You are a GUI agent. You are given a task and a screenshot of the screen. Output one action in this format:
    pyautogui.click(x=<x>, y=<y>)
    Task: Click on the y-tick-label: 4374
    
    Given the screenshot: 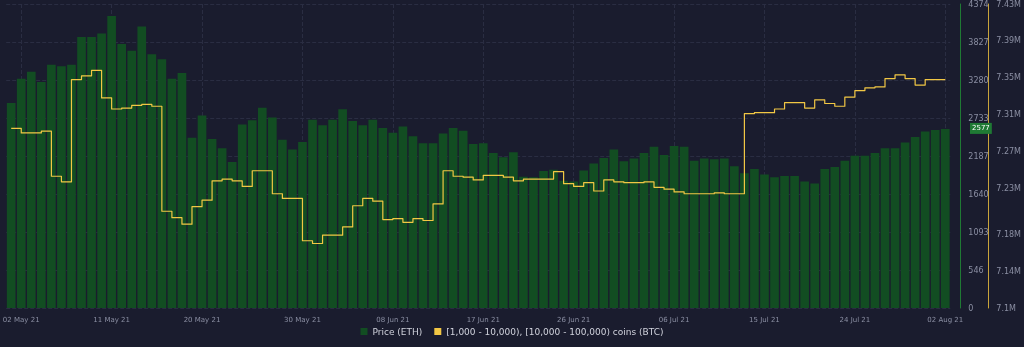 What is the action you would take?
    pyautogui.click(x=978, y=4)
    